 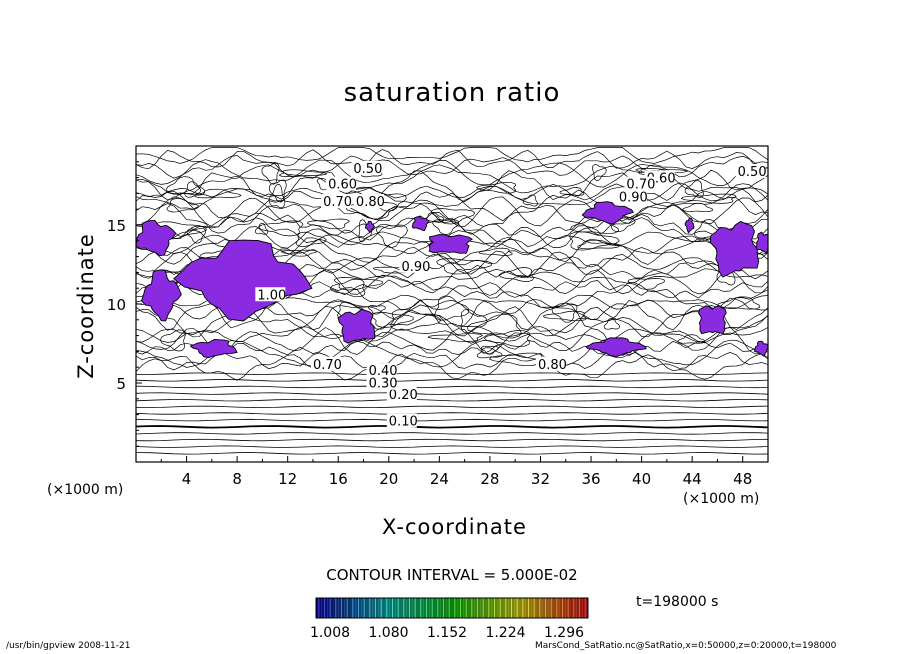 I want to click on x-tick-label: 4, so click(x=187, y=479).